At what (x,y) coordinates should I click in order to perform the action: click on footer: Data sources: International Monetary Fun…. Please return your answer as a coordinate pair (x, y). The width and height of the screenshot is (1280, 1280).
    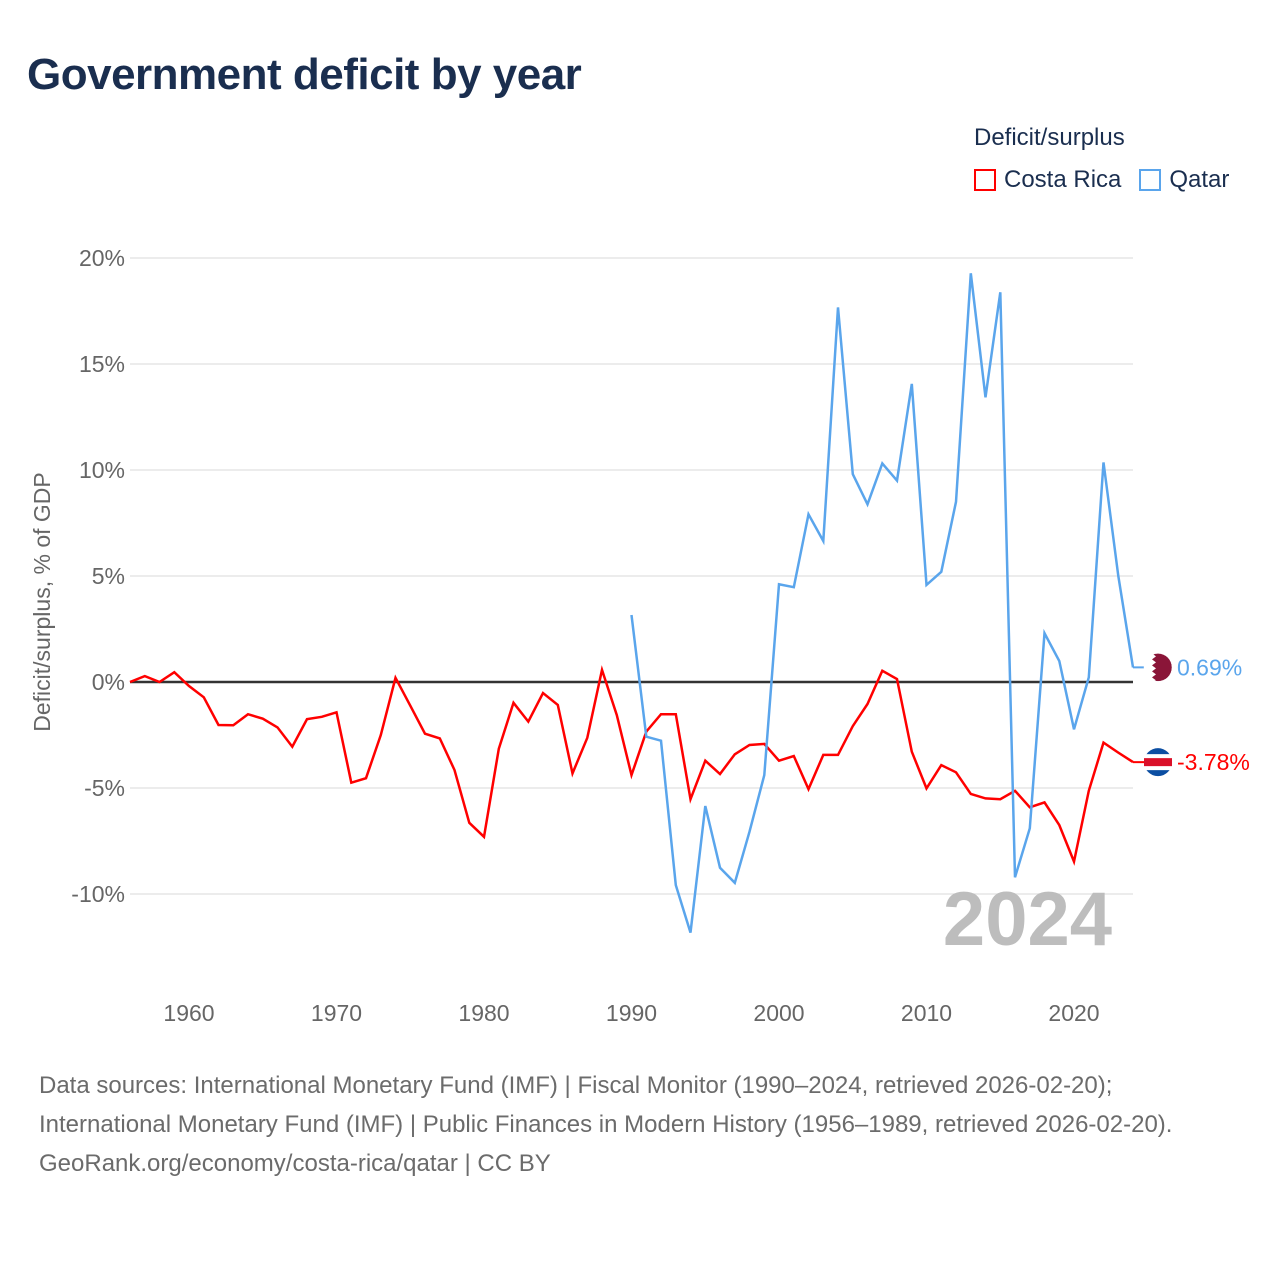
    Looking at the image, I should click on (644, 1124).